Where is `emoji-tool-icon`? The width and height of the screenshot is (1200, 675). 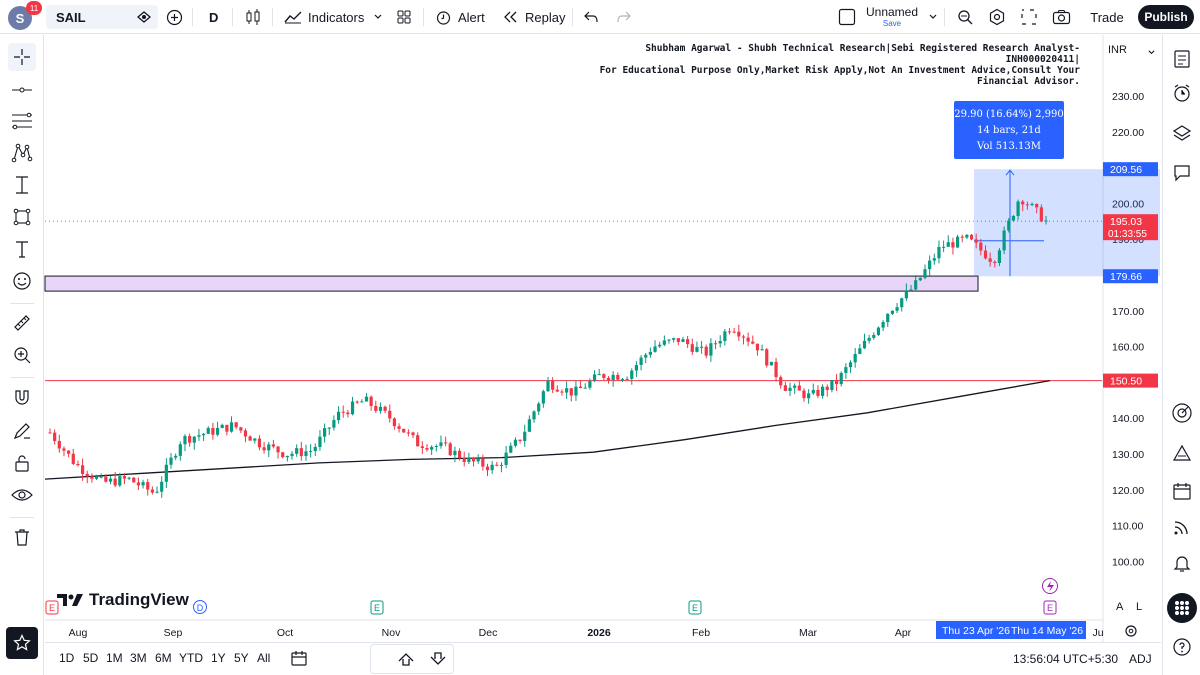
emoji-tool-icon is located at coordinates (22, 281).